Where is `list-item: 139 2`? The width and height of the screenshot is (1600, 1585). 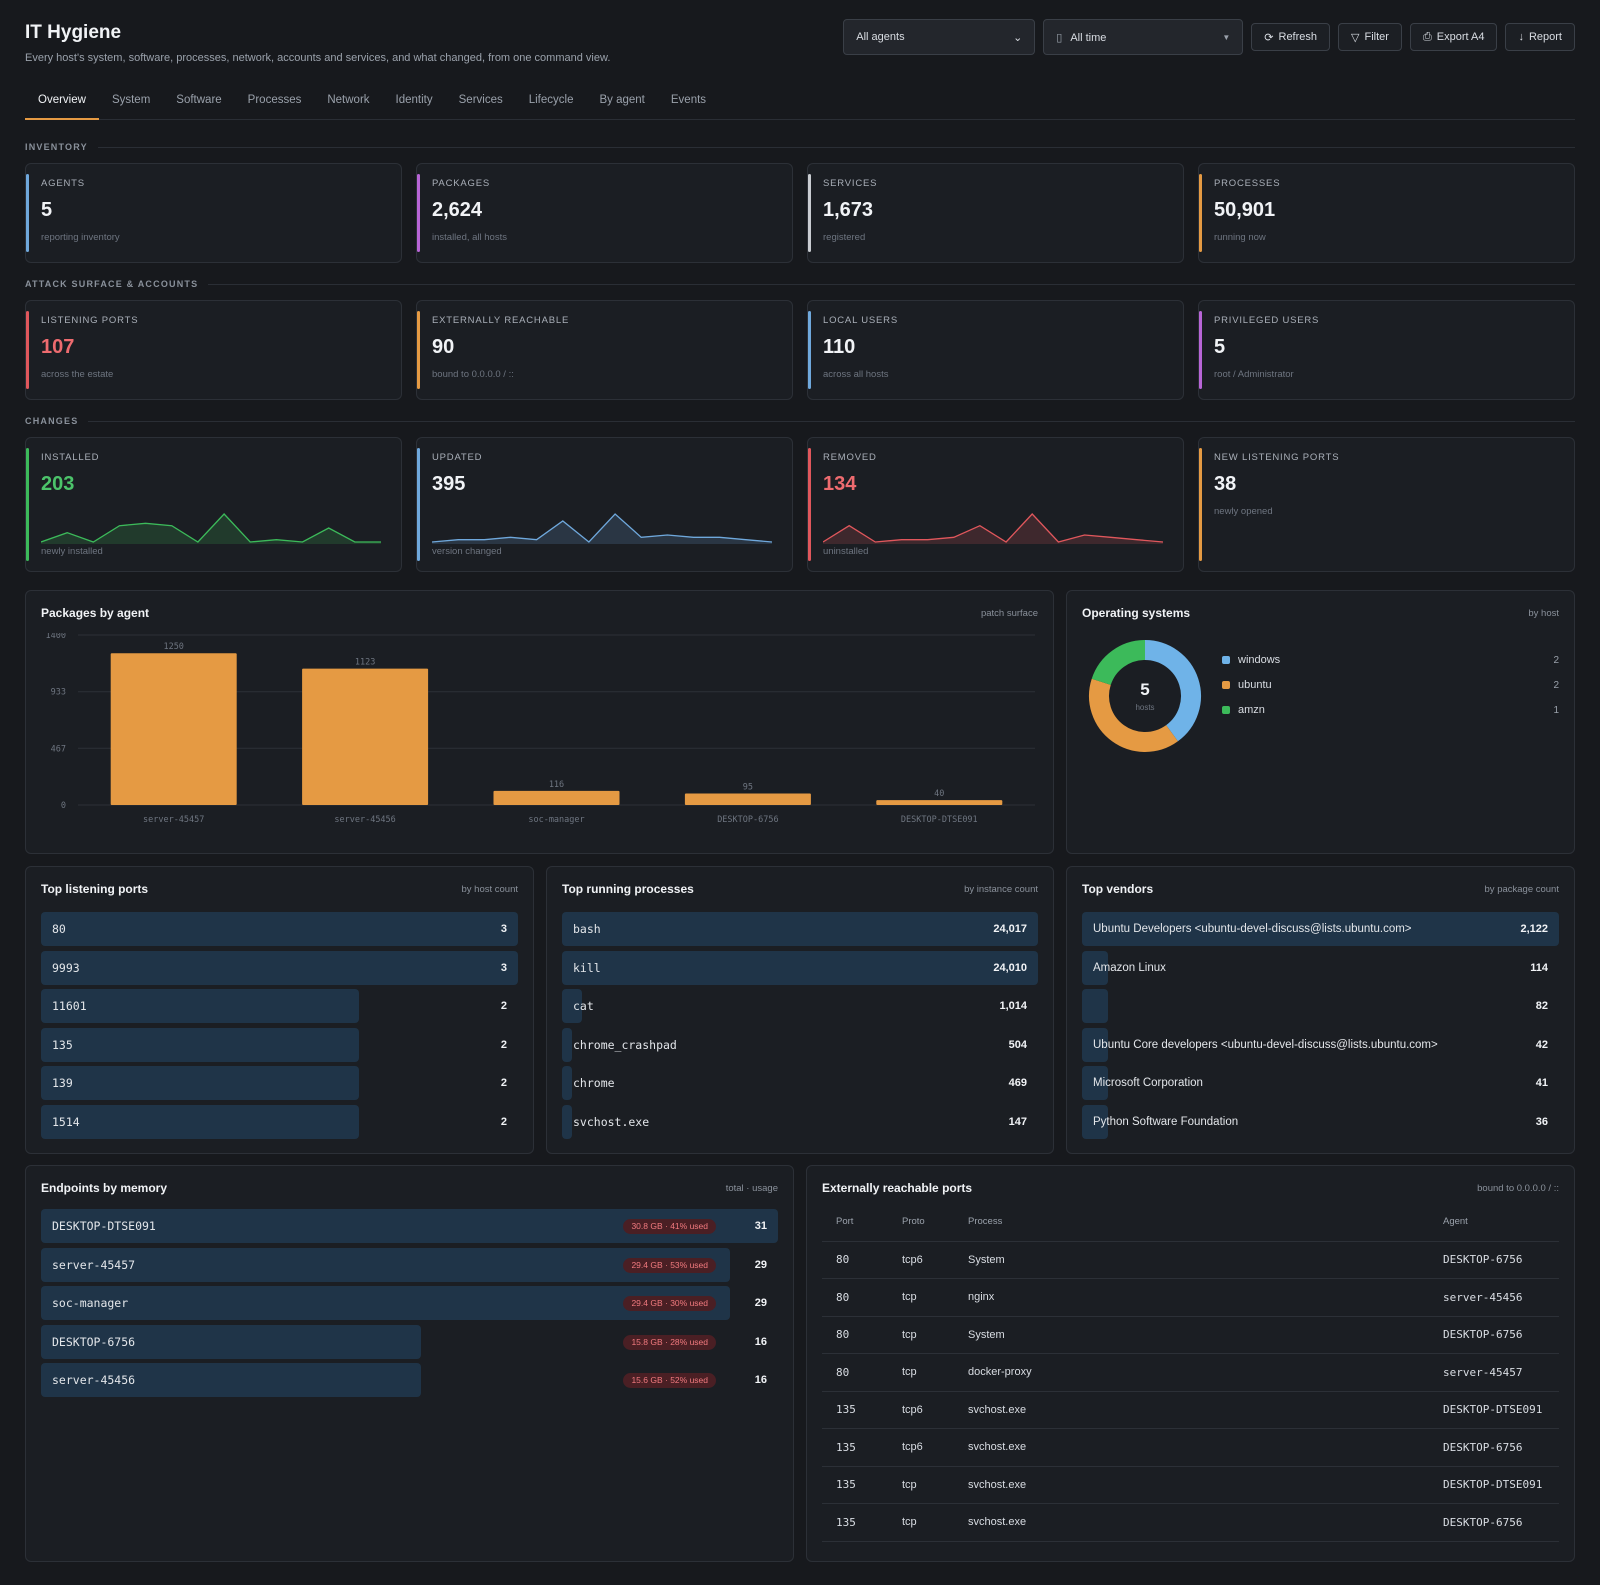
list-item: 139 2 is located at coordinates (279, 1083).